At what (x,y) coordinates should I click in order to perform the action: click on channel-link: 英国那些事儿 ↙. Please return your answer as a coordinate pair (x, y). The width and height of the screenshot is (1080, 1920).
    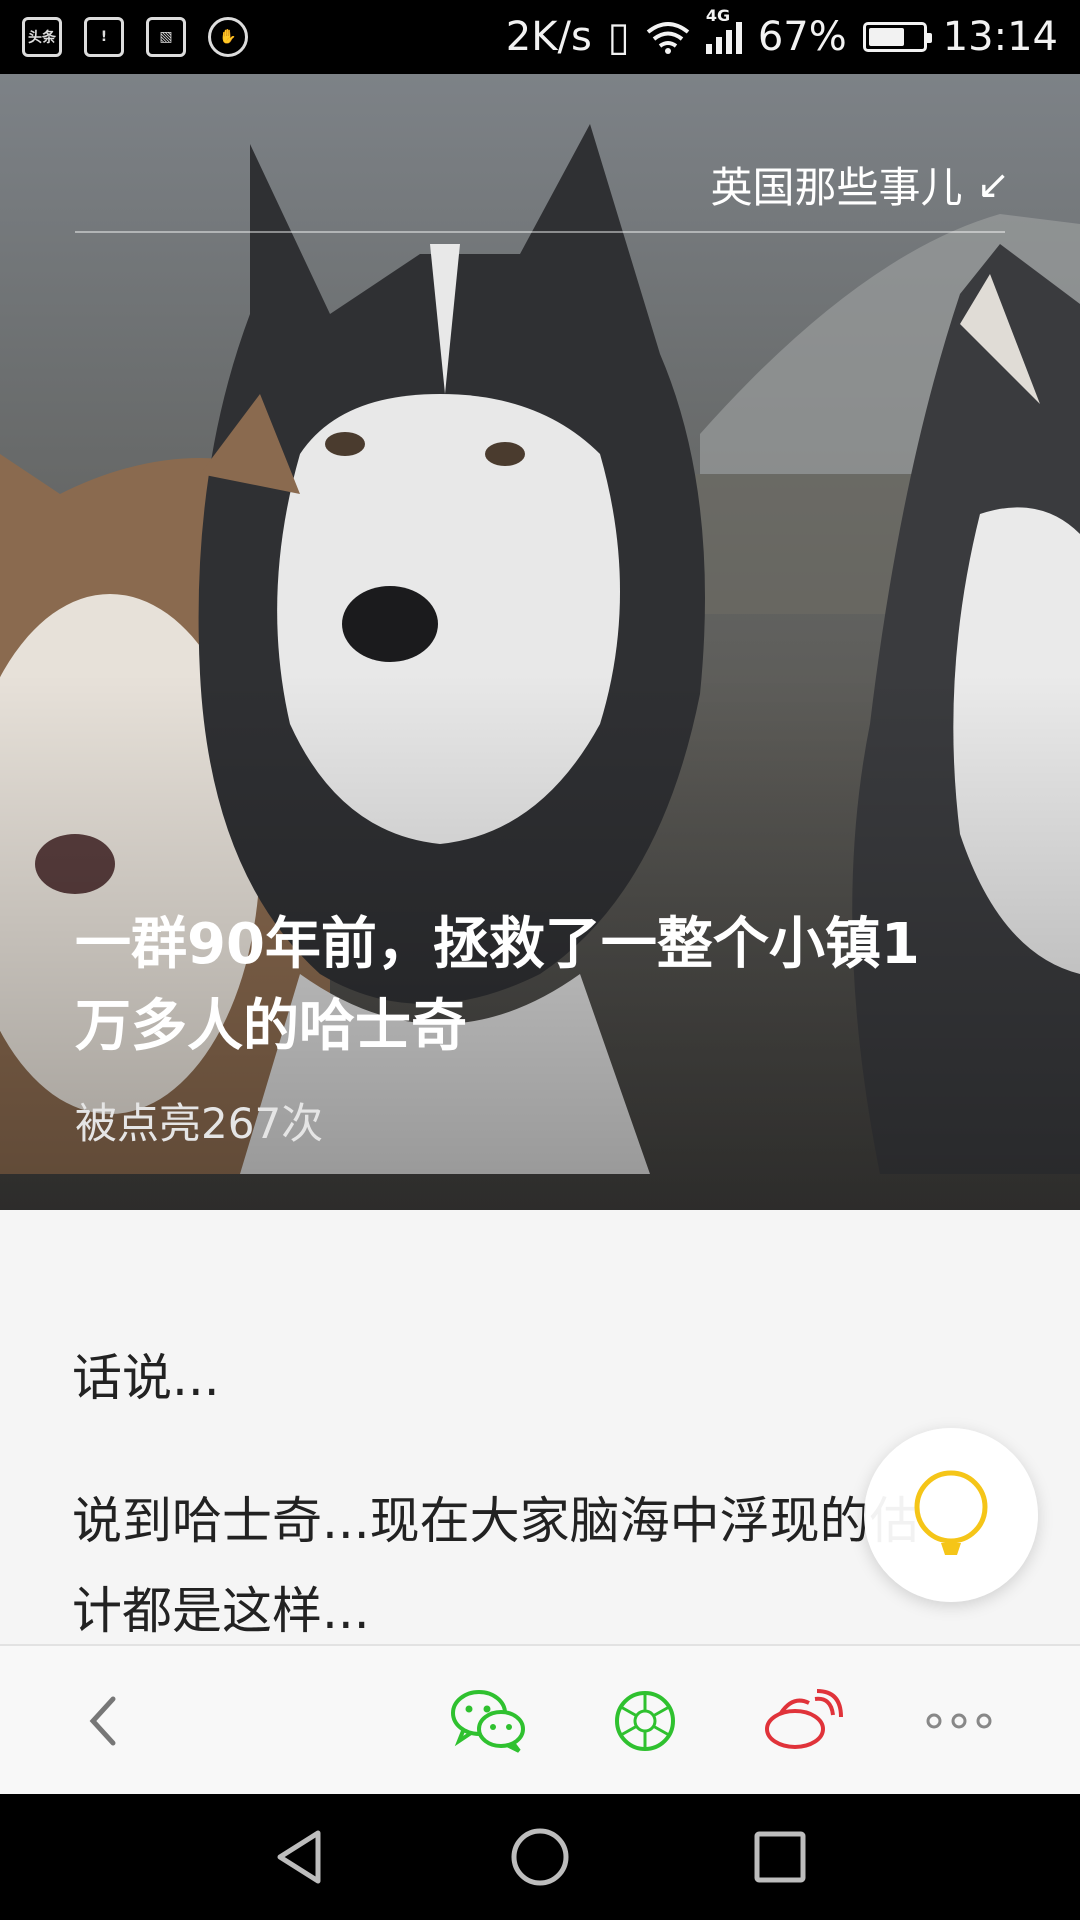
    Looking at the image, I should click on (860, 184).